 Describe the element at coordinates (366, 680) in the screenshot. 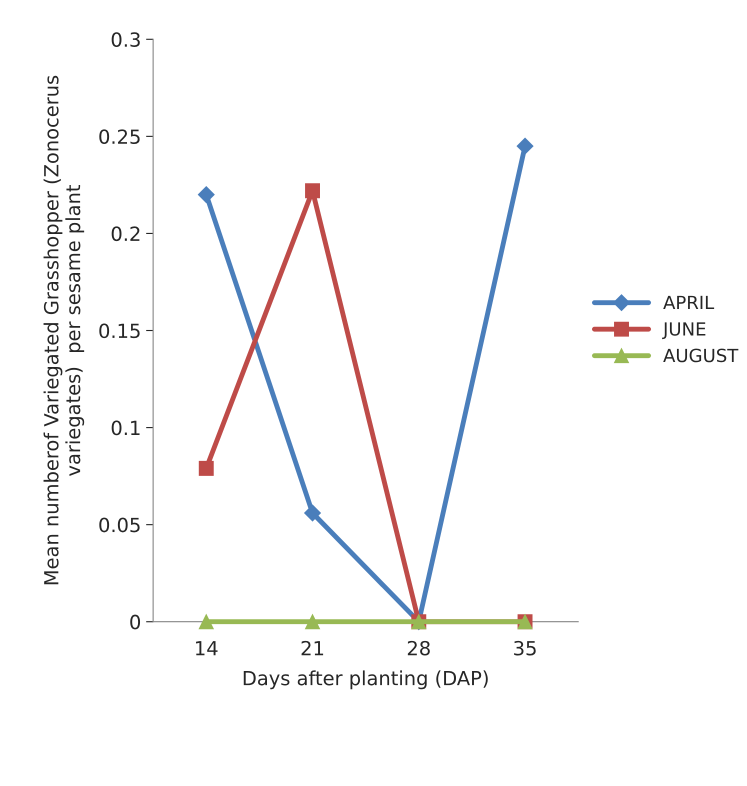

I see `x-axis-title: Days after planting (DAP)` at that location.